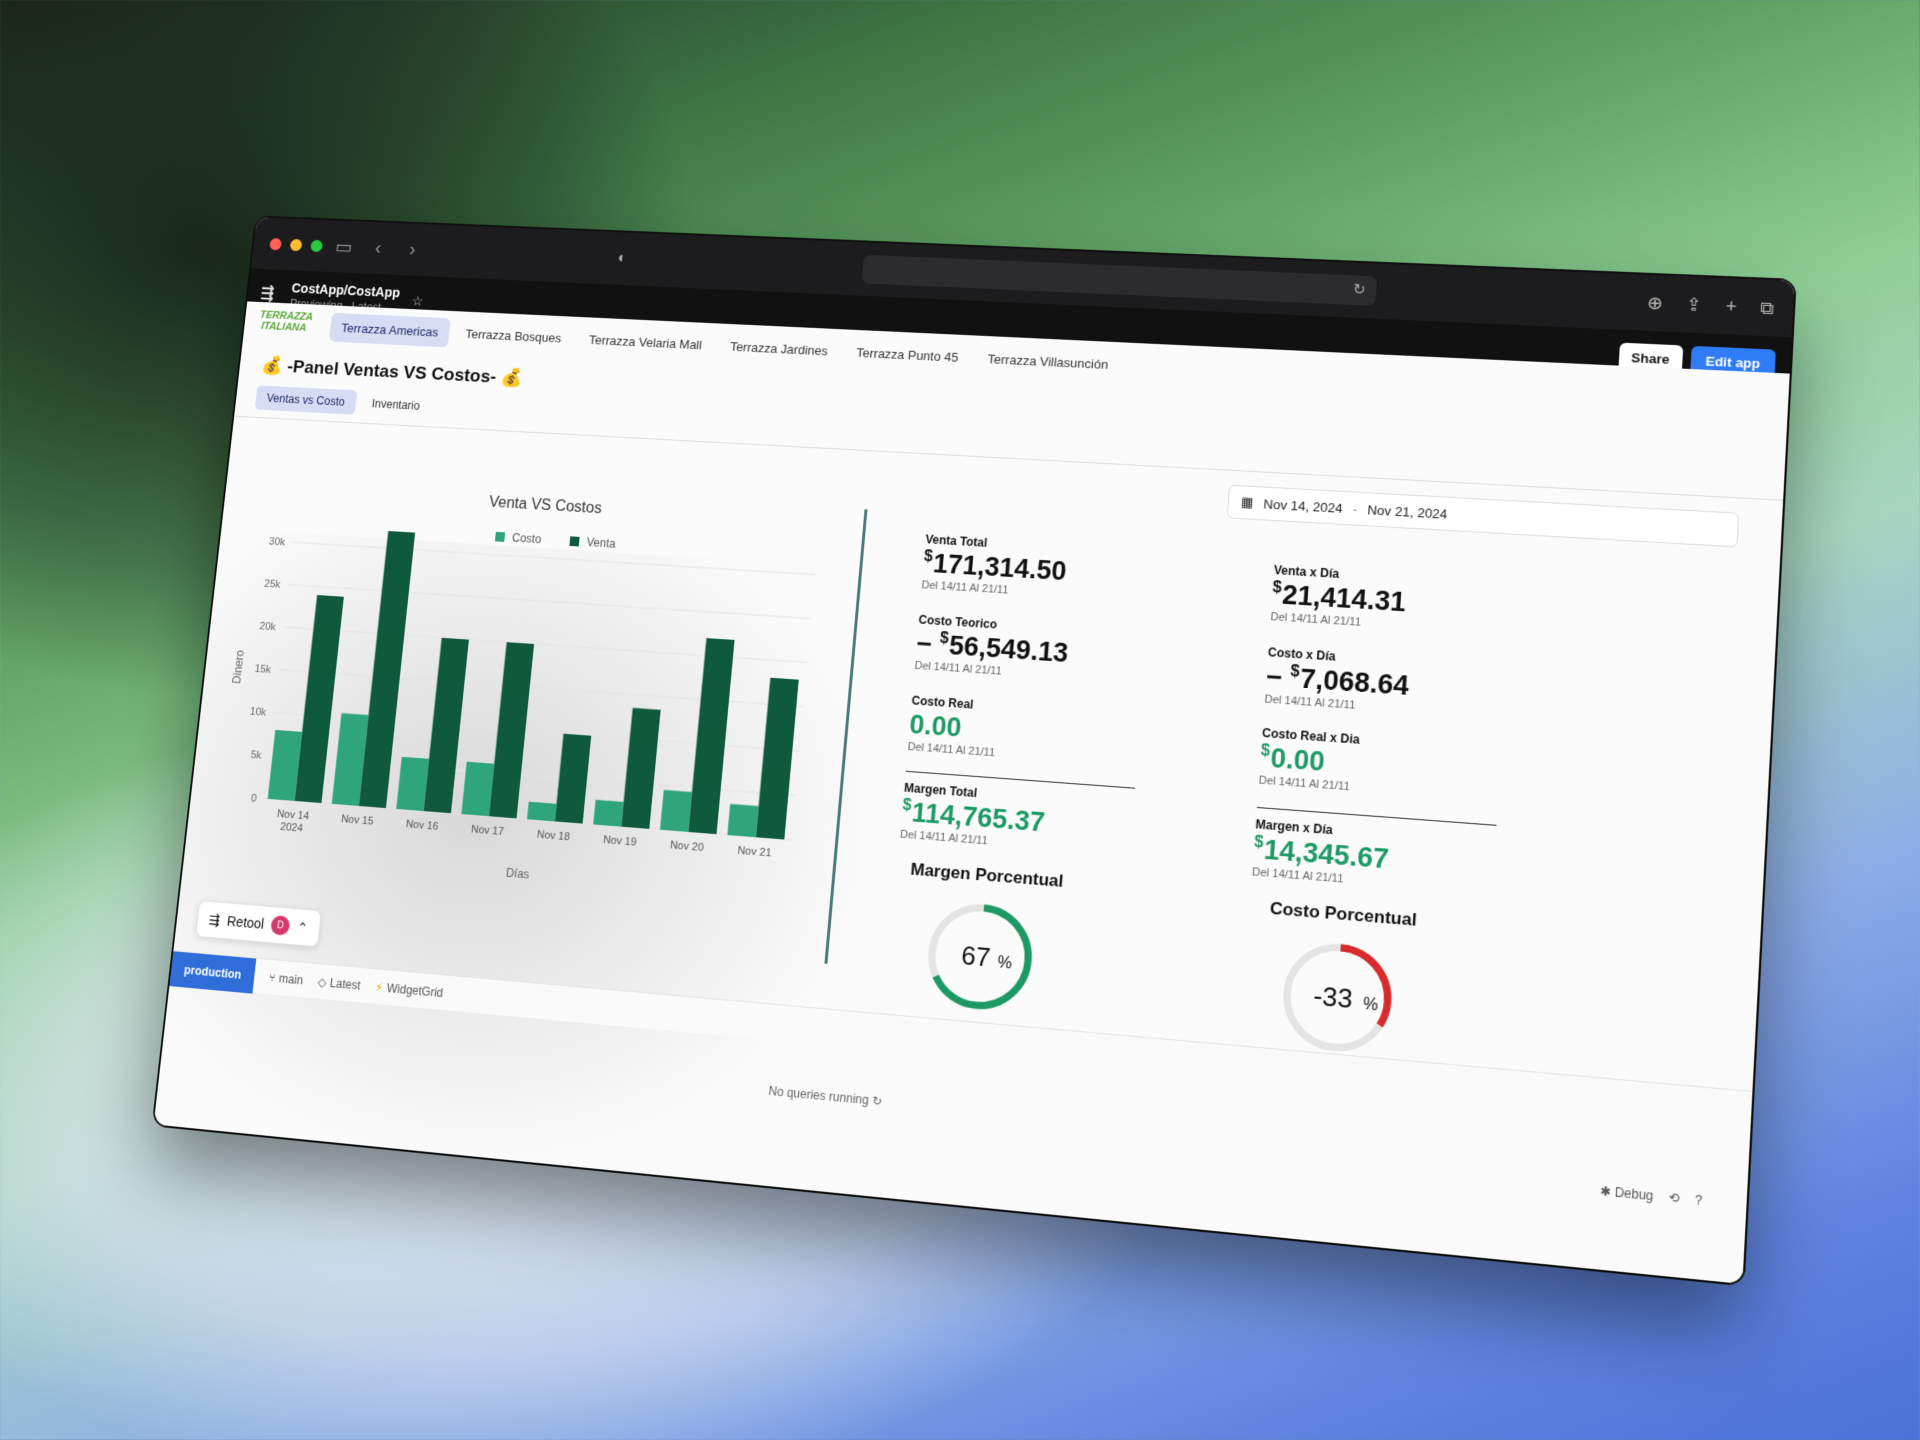 This screenshot has height=1440, width=1920. What do you see at coordinates (553, 836) in the screenshot?
I see `x-tick-label: Nov 18` at bounding box center [553, 836].